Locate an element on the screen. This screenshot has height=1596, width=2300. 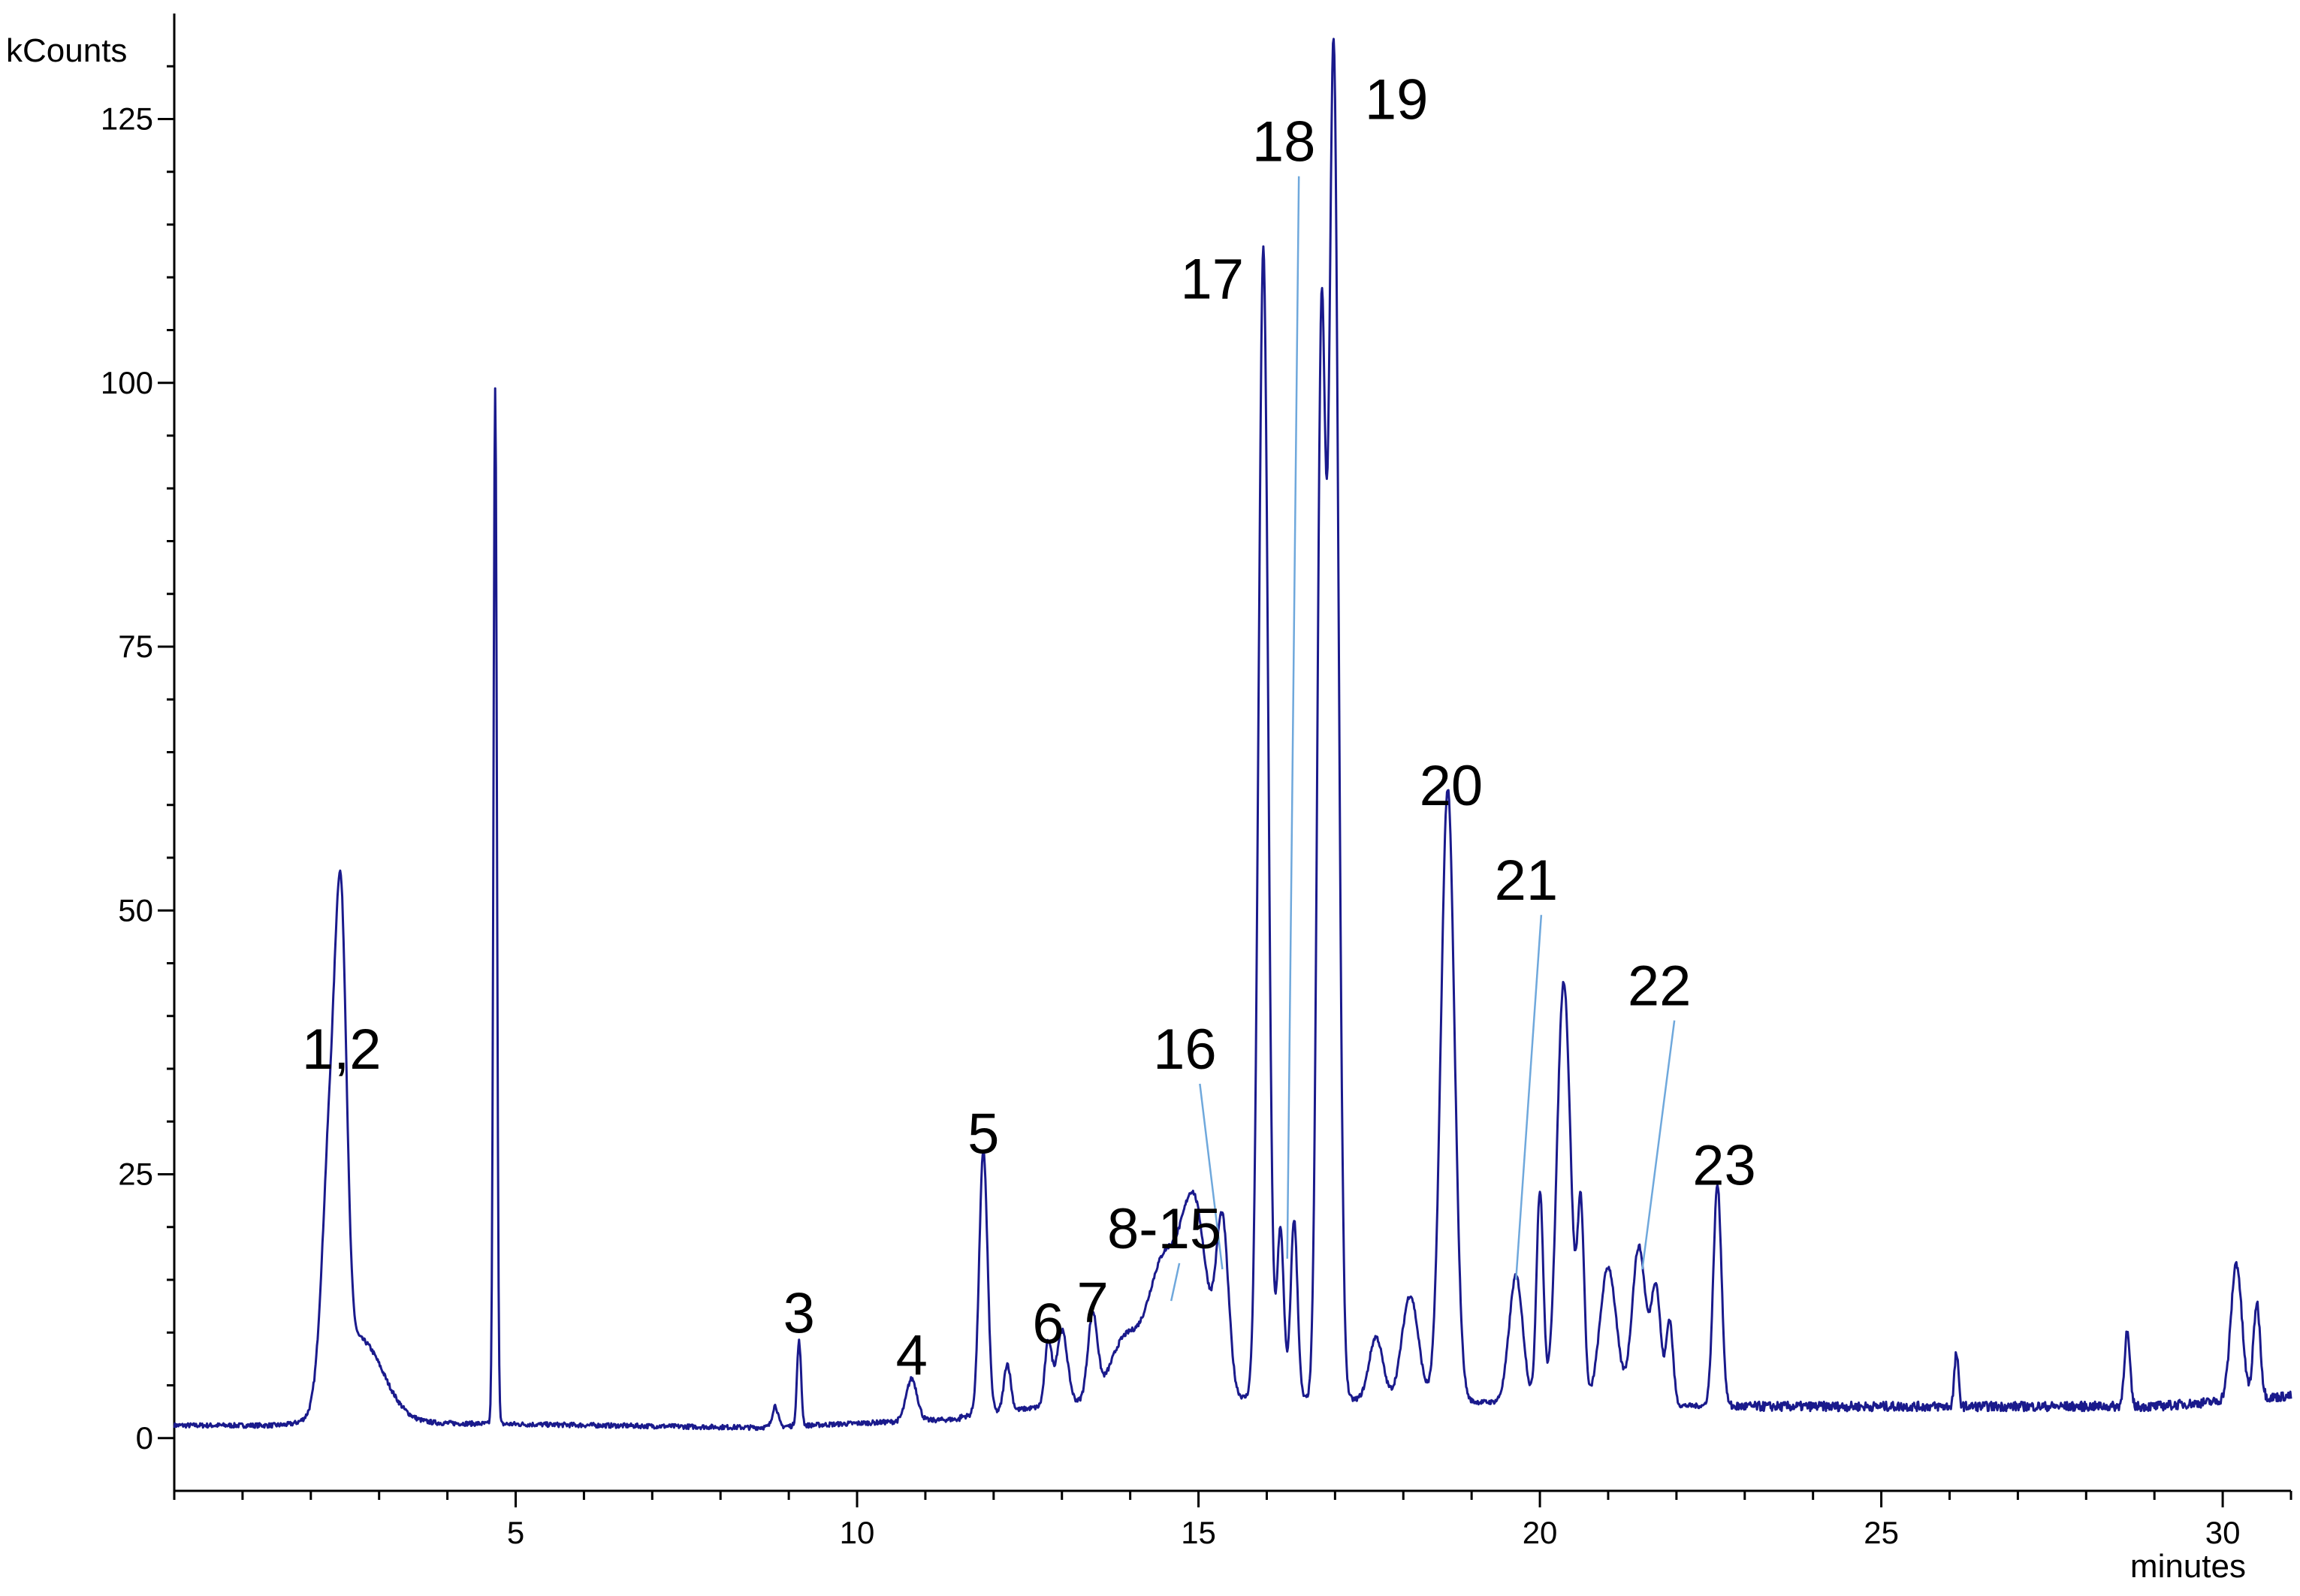
y-tick-label: 0 is located at coordinates (144, 1438).